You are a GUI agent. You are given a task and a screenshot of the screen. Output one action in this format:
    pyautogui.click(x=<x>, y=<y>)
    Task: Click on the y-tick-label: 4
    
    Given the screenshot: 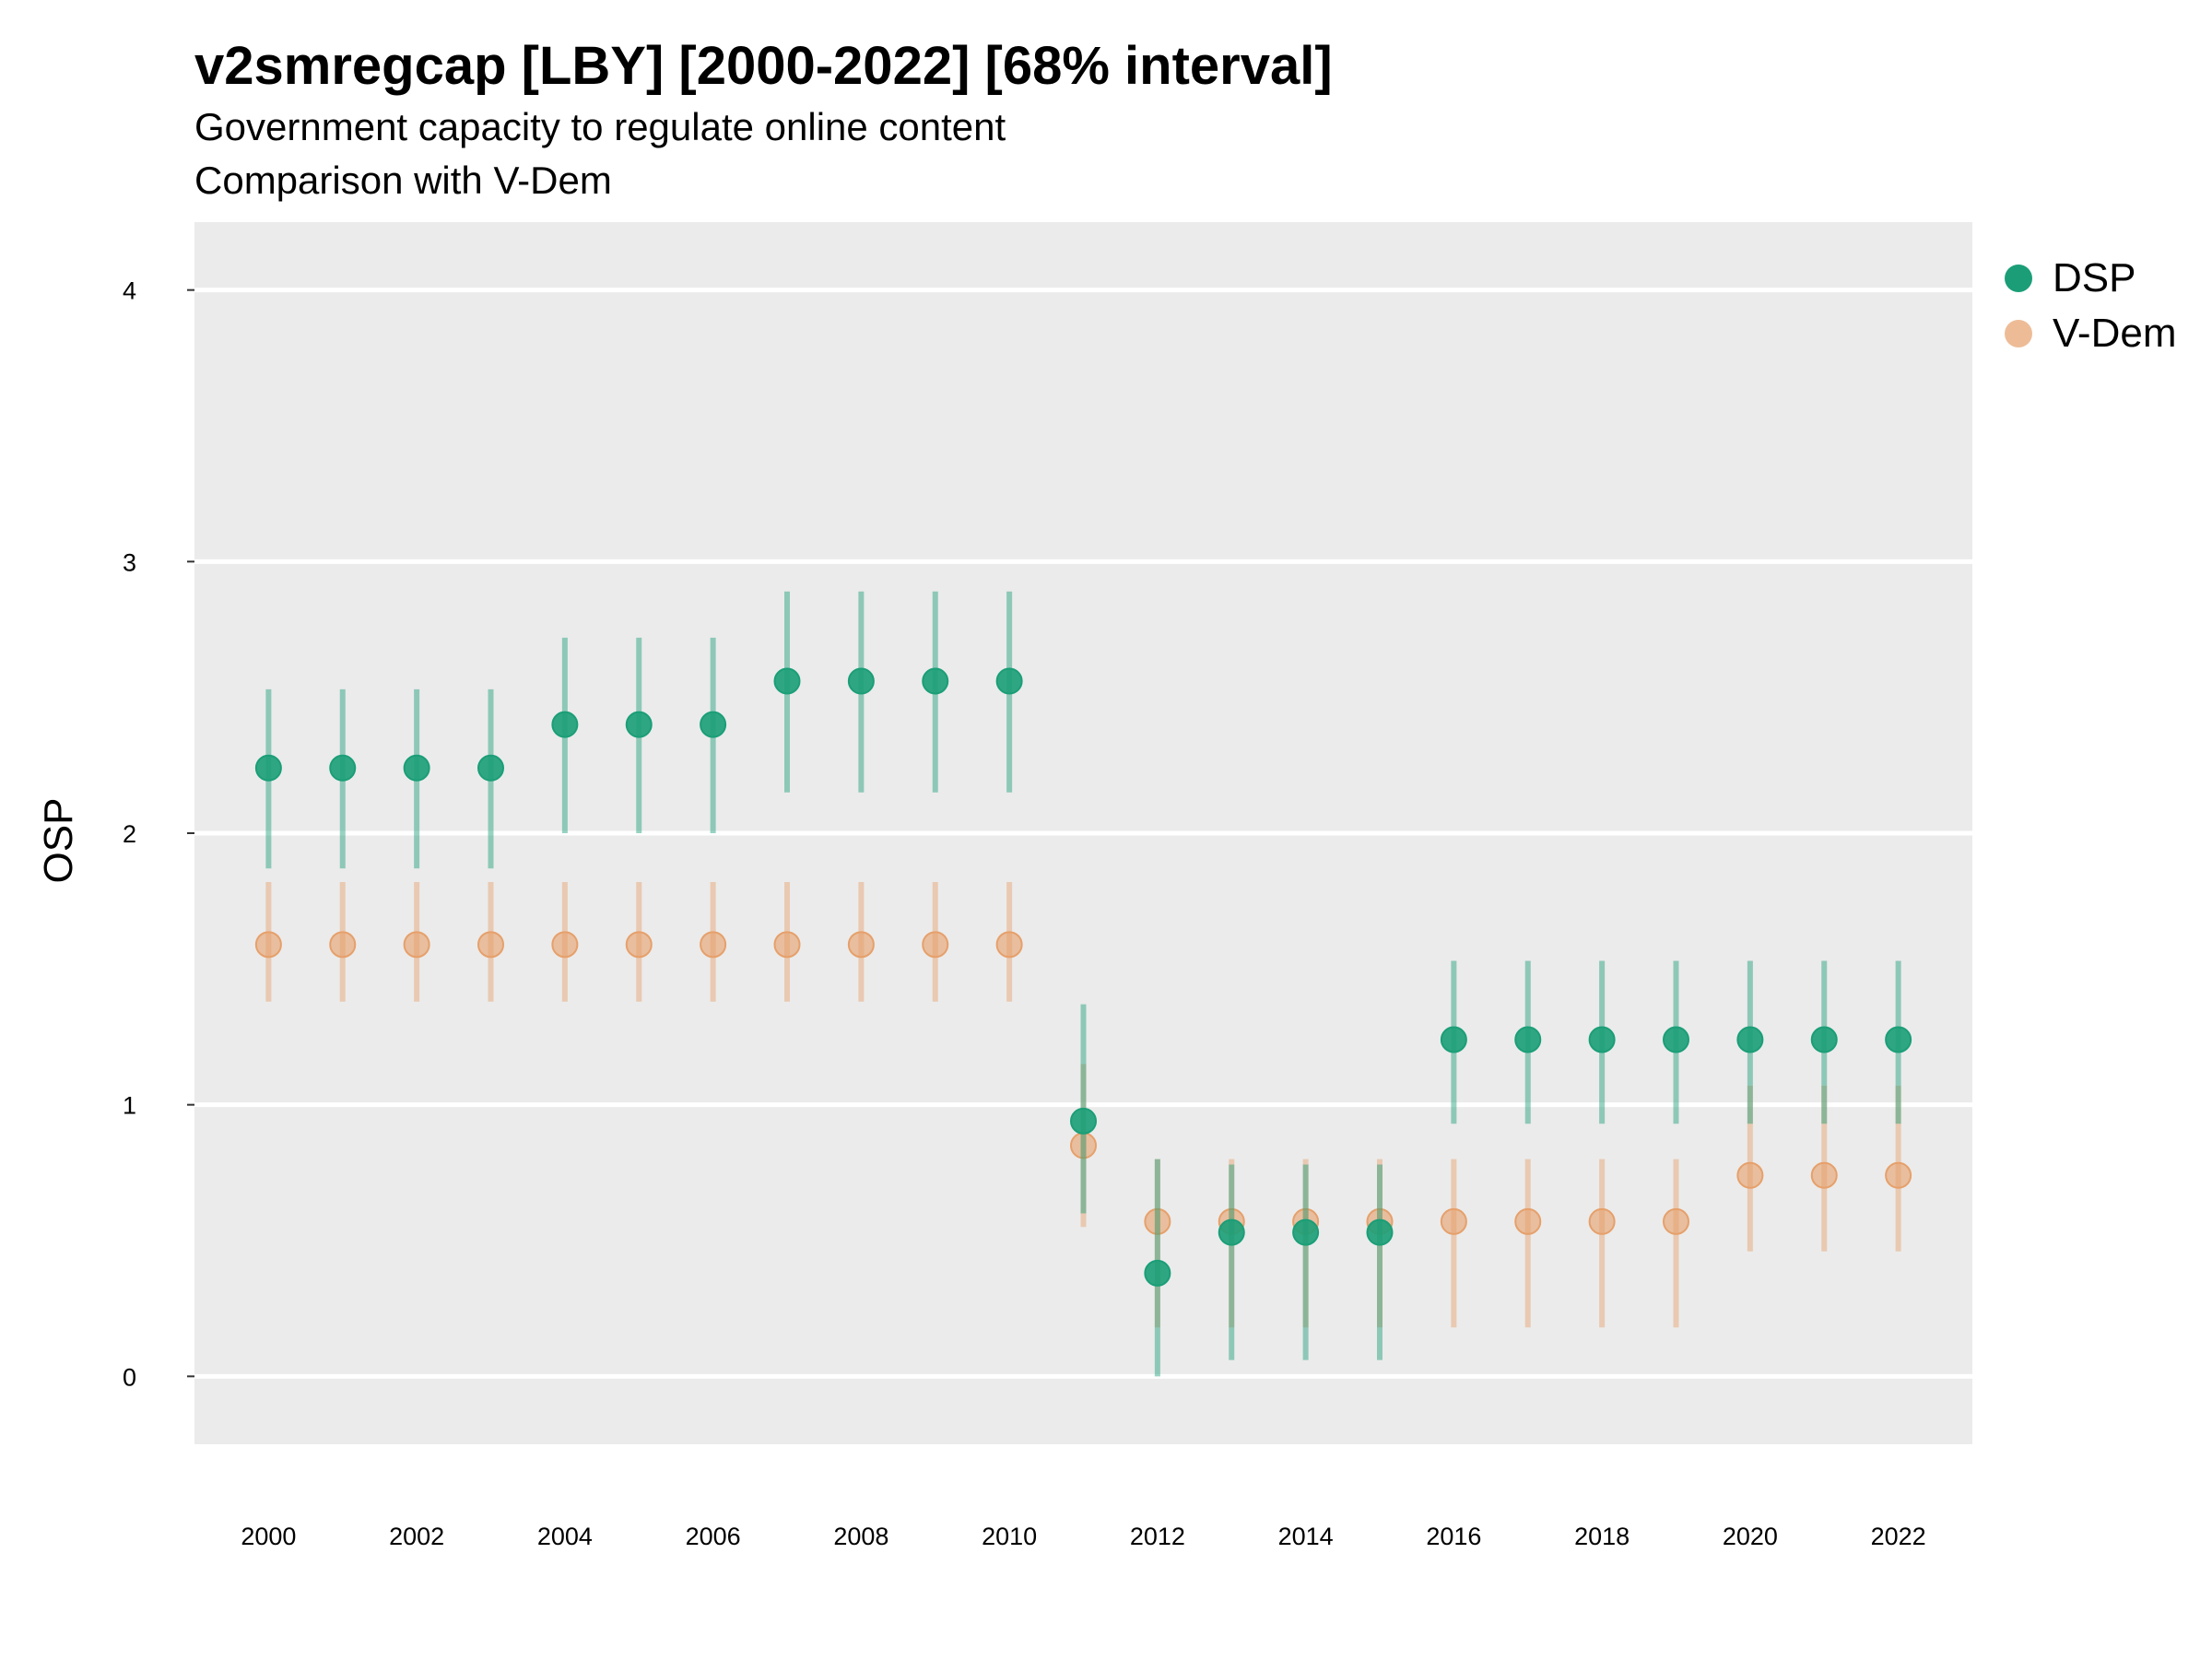 What is the action you would take?
    pyautogui.click(x=129, y=291)
    